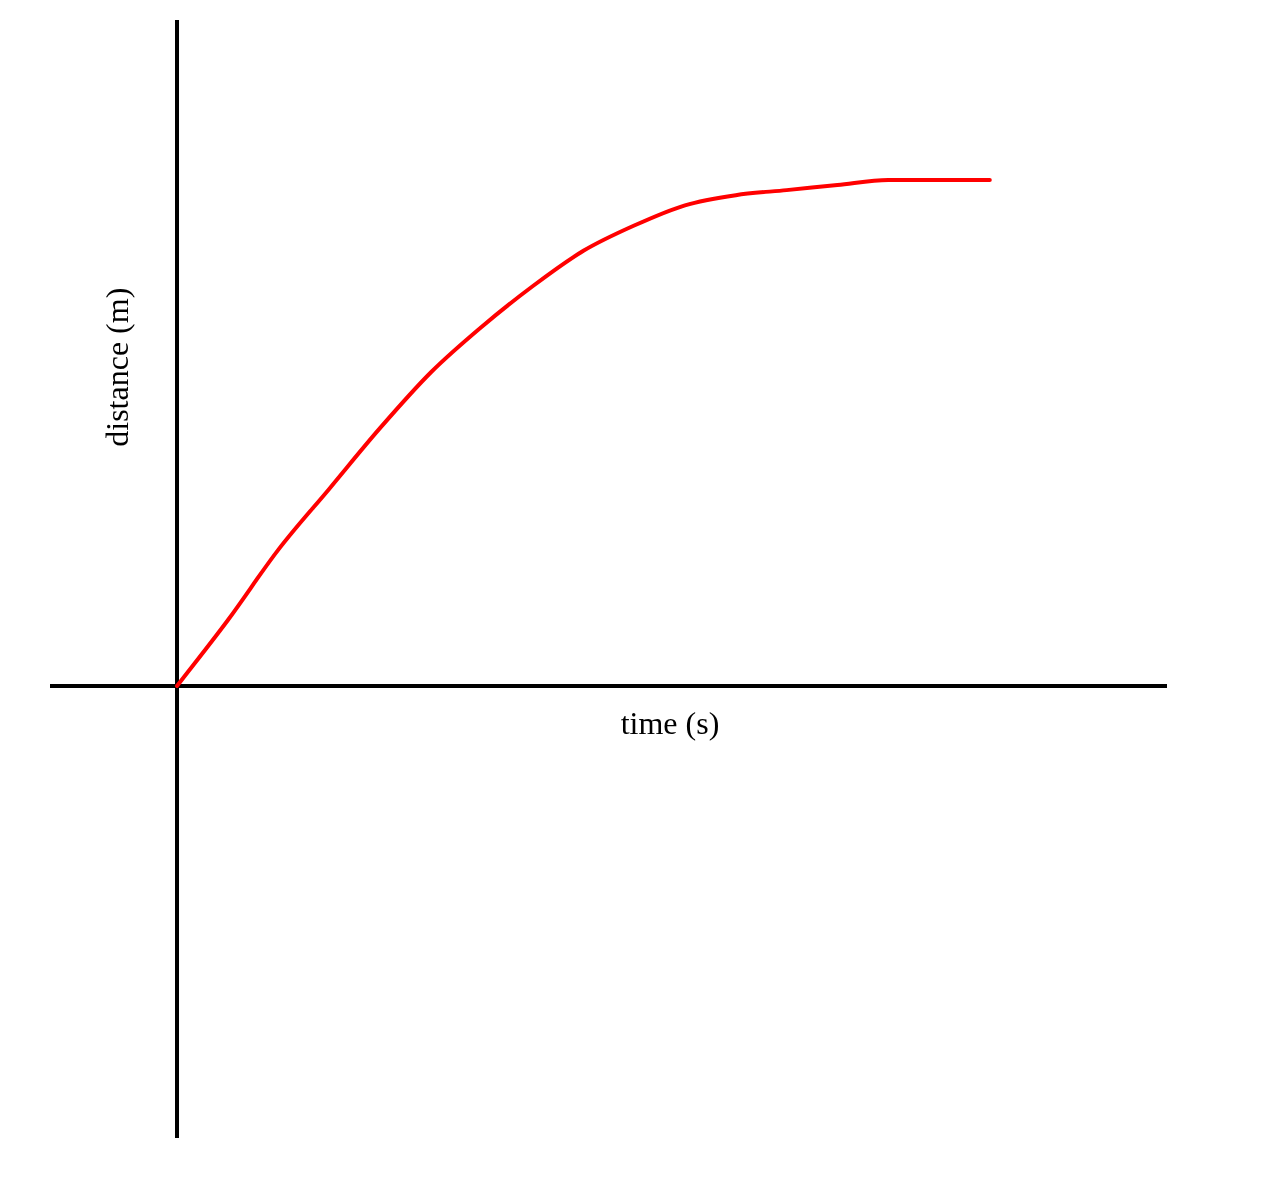  Describe the element at coordinates (670, 723) in the screenshot. I see `x-axis-title: time (s)` at that location.